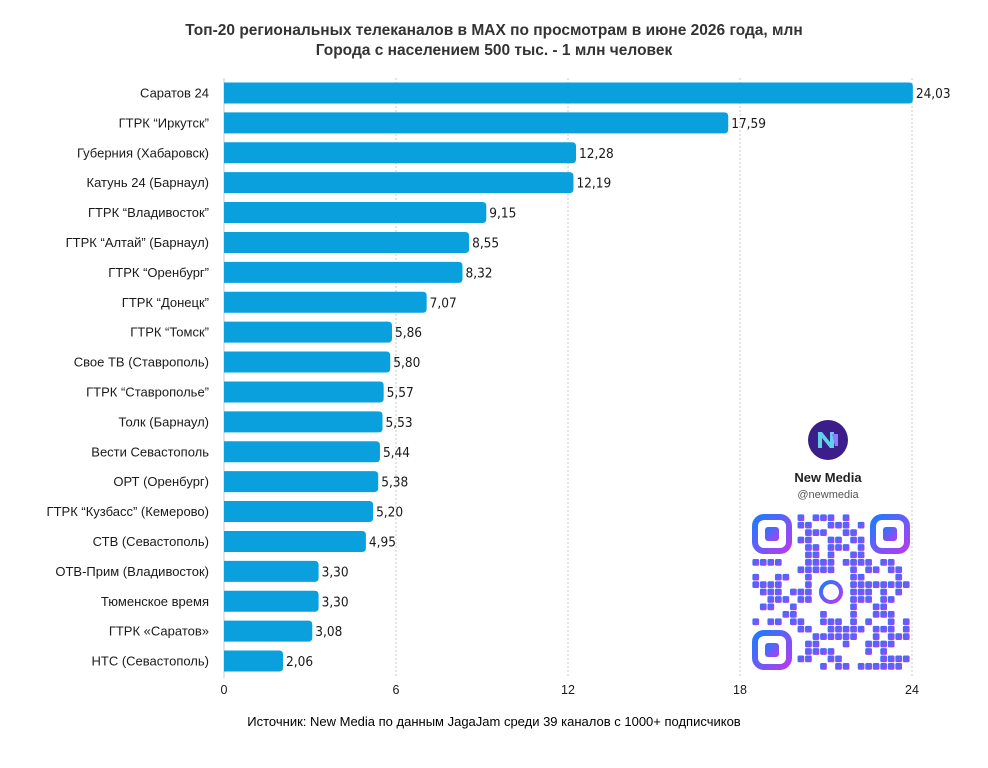 The width and height of the screenshot is (988, 768). Describe the element at coordinates (828, 477) in the screenshot. I see `brand-name: New Media` at that location.